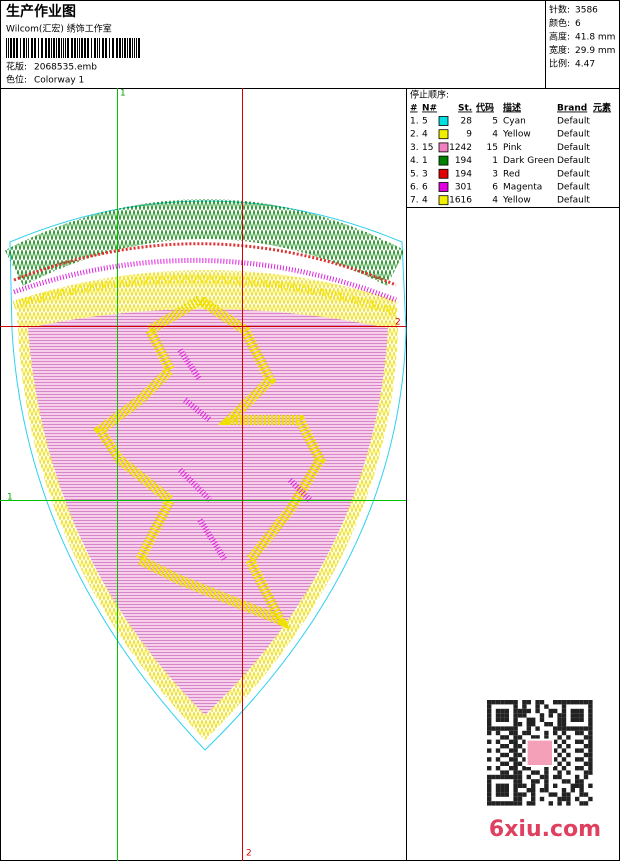 This screenshot has width=620, height=861. What do you see at coordinates (495, 135) in the screenshot?
I see `row-code: 4` at bounding box center [495, 135].